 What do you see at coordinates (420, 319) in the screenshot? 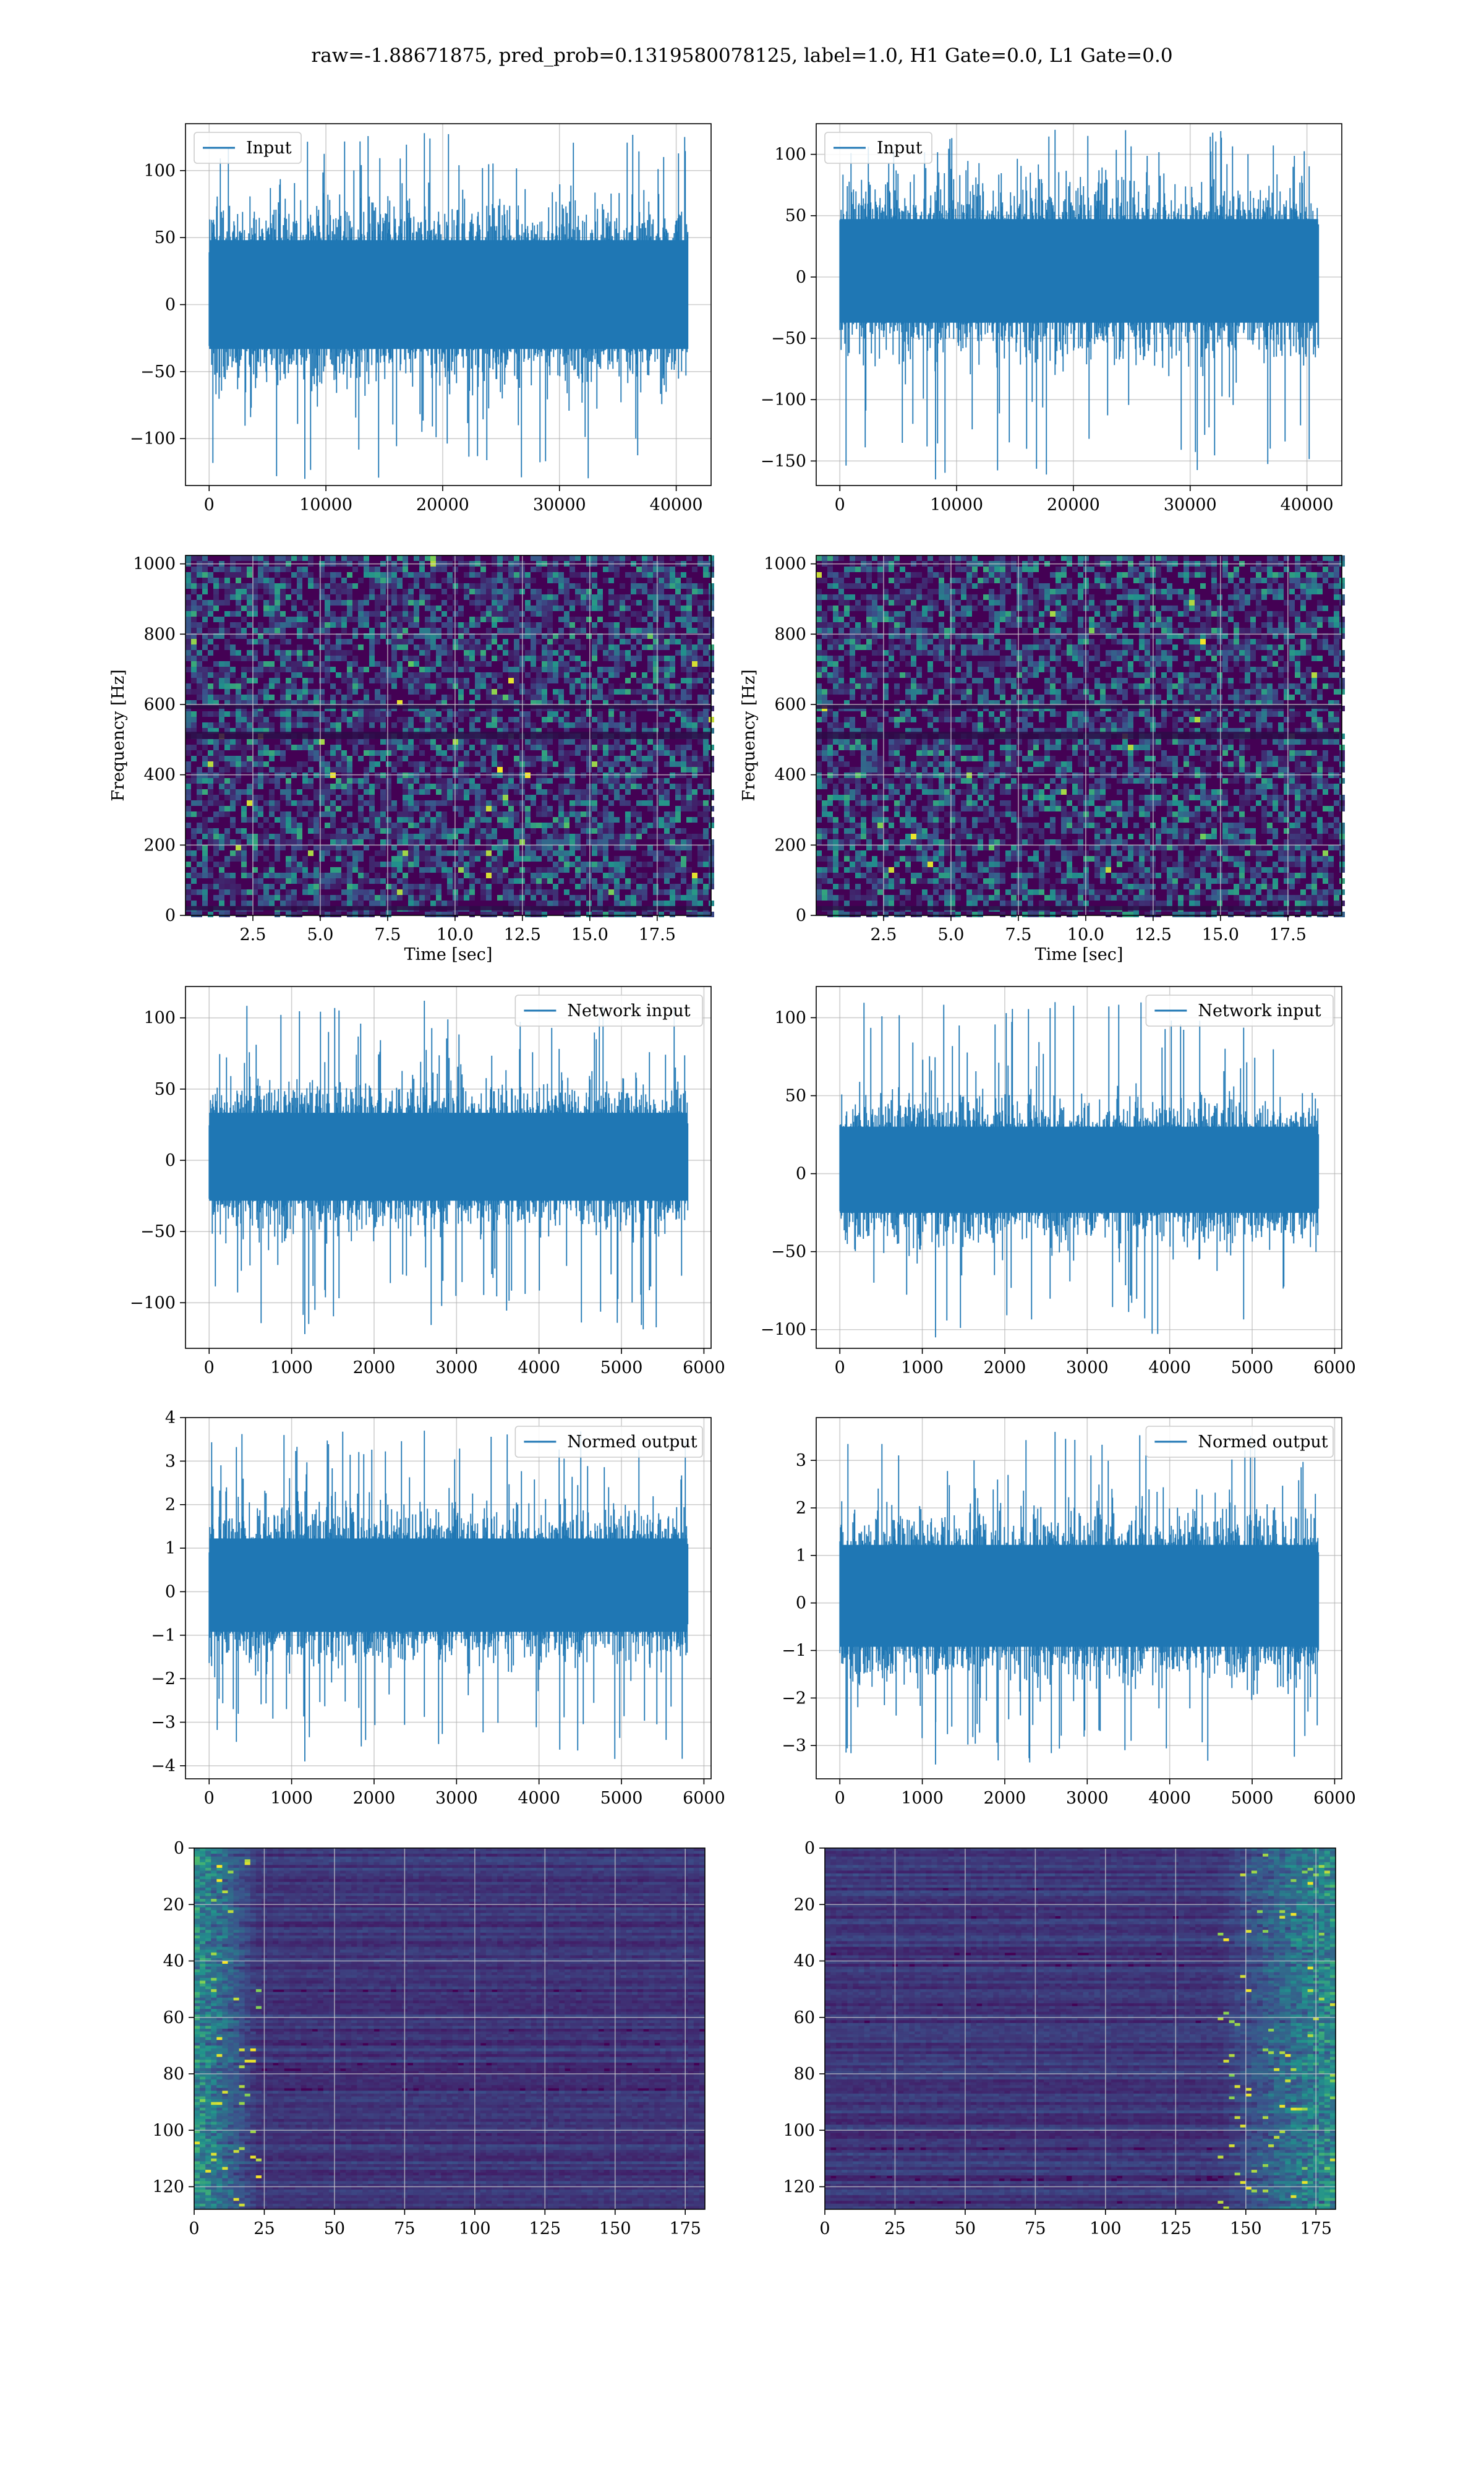
I see `h1_input-axes: 0 10000 20000 30000 40000−100−50050100Input` at bounding box center [420, 319].